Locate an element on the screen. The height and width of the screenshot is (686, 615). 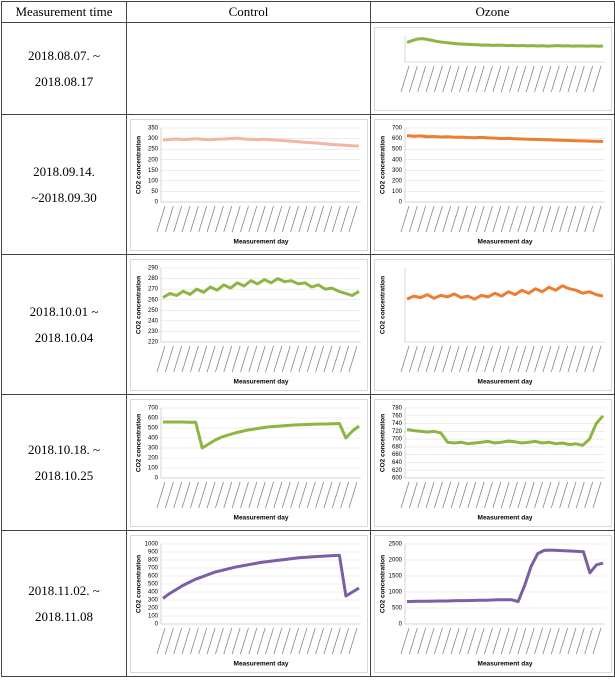
y-tick-label: 300 is located at coordinates (152, 139).